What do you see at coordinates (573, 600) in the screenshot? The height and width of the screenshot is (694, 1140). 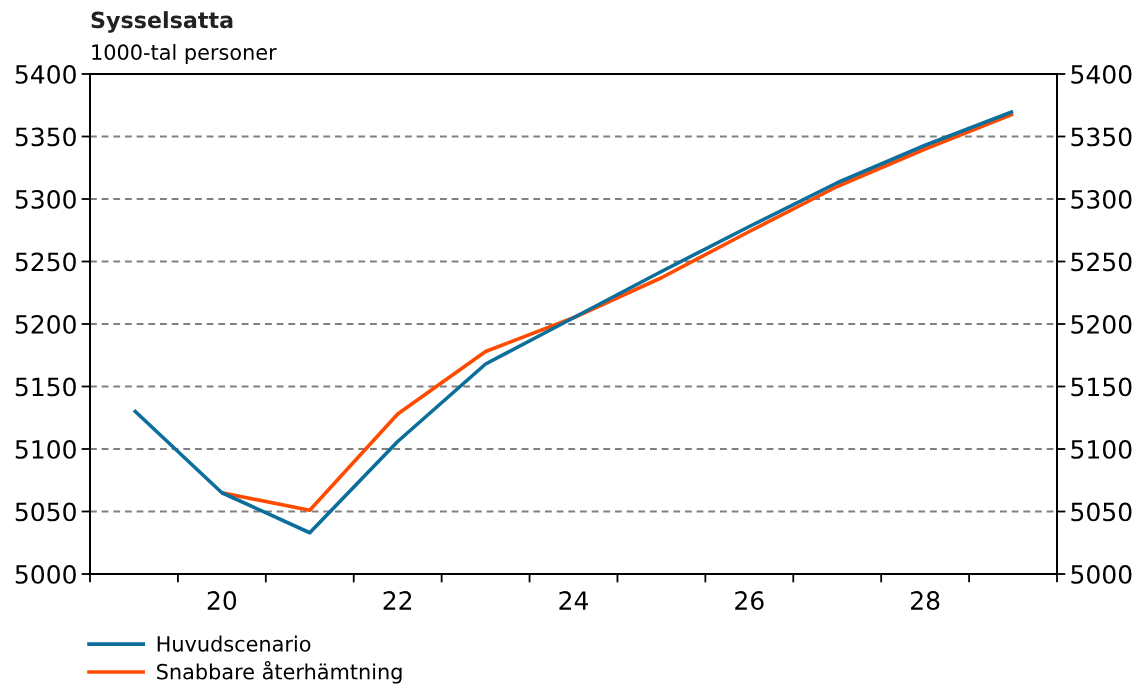 I see `x-tick-label: 24` at bounding box center [573, 600].